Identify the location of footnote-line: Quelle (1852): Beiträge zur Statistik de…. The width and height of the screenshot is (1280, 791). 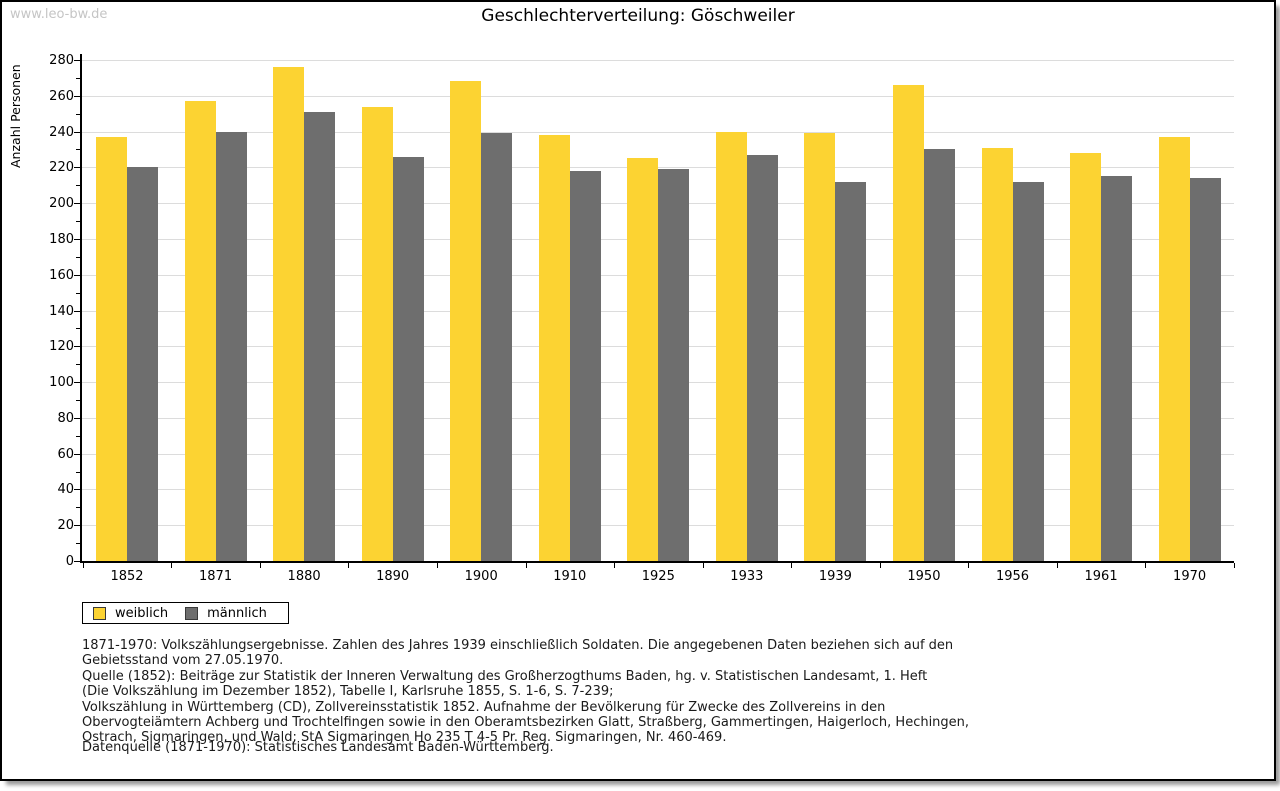
(505, 676).